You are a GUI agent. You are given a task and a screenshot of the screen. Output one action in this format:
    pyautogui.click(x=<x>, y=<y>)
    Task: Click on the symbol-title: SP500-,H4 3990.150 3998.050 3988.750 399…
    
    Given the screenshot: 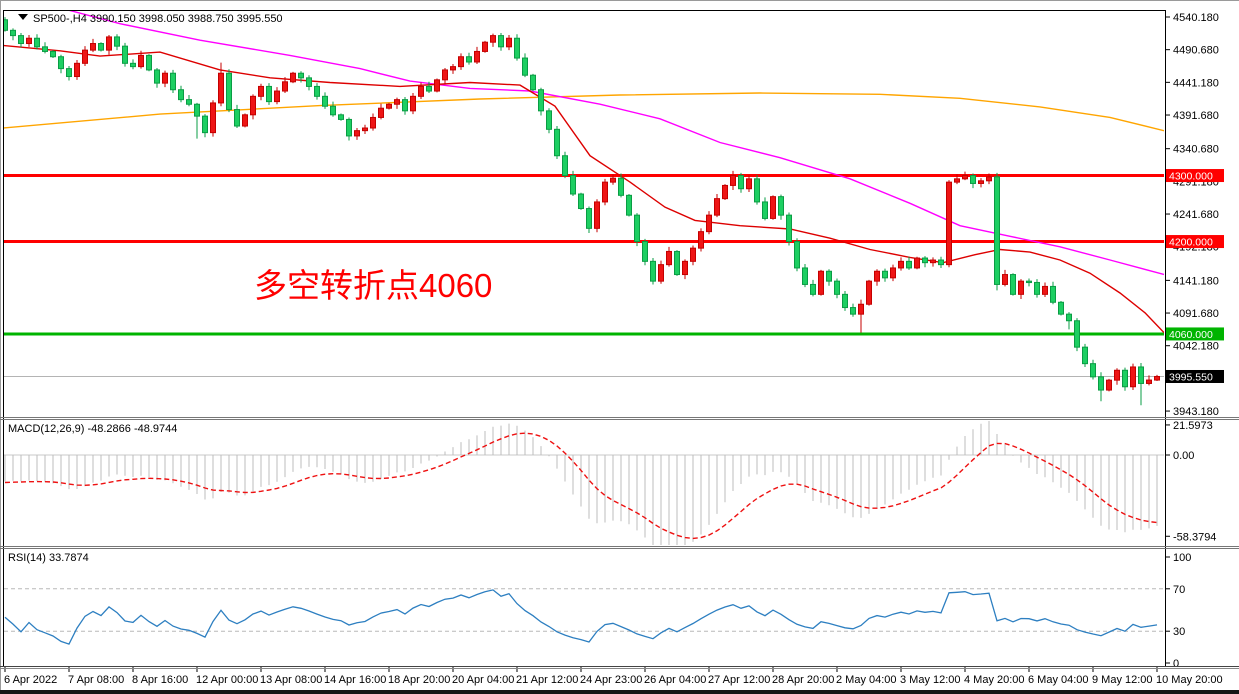 What is the action you would take?
    pyautogui.click(x=158, y=19)
    